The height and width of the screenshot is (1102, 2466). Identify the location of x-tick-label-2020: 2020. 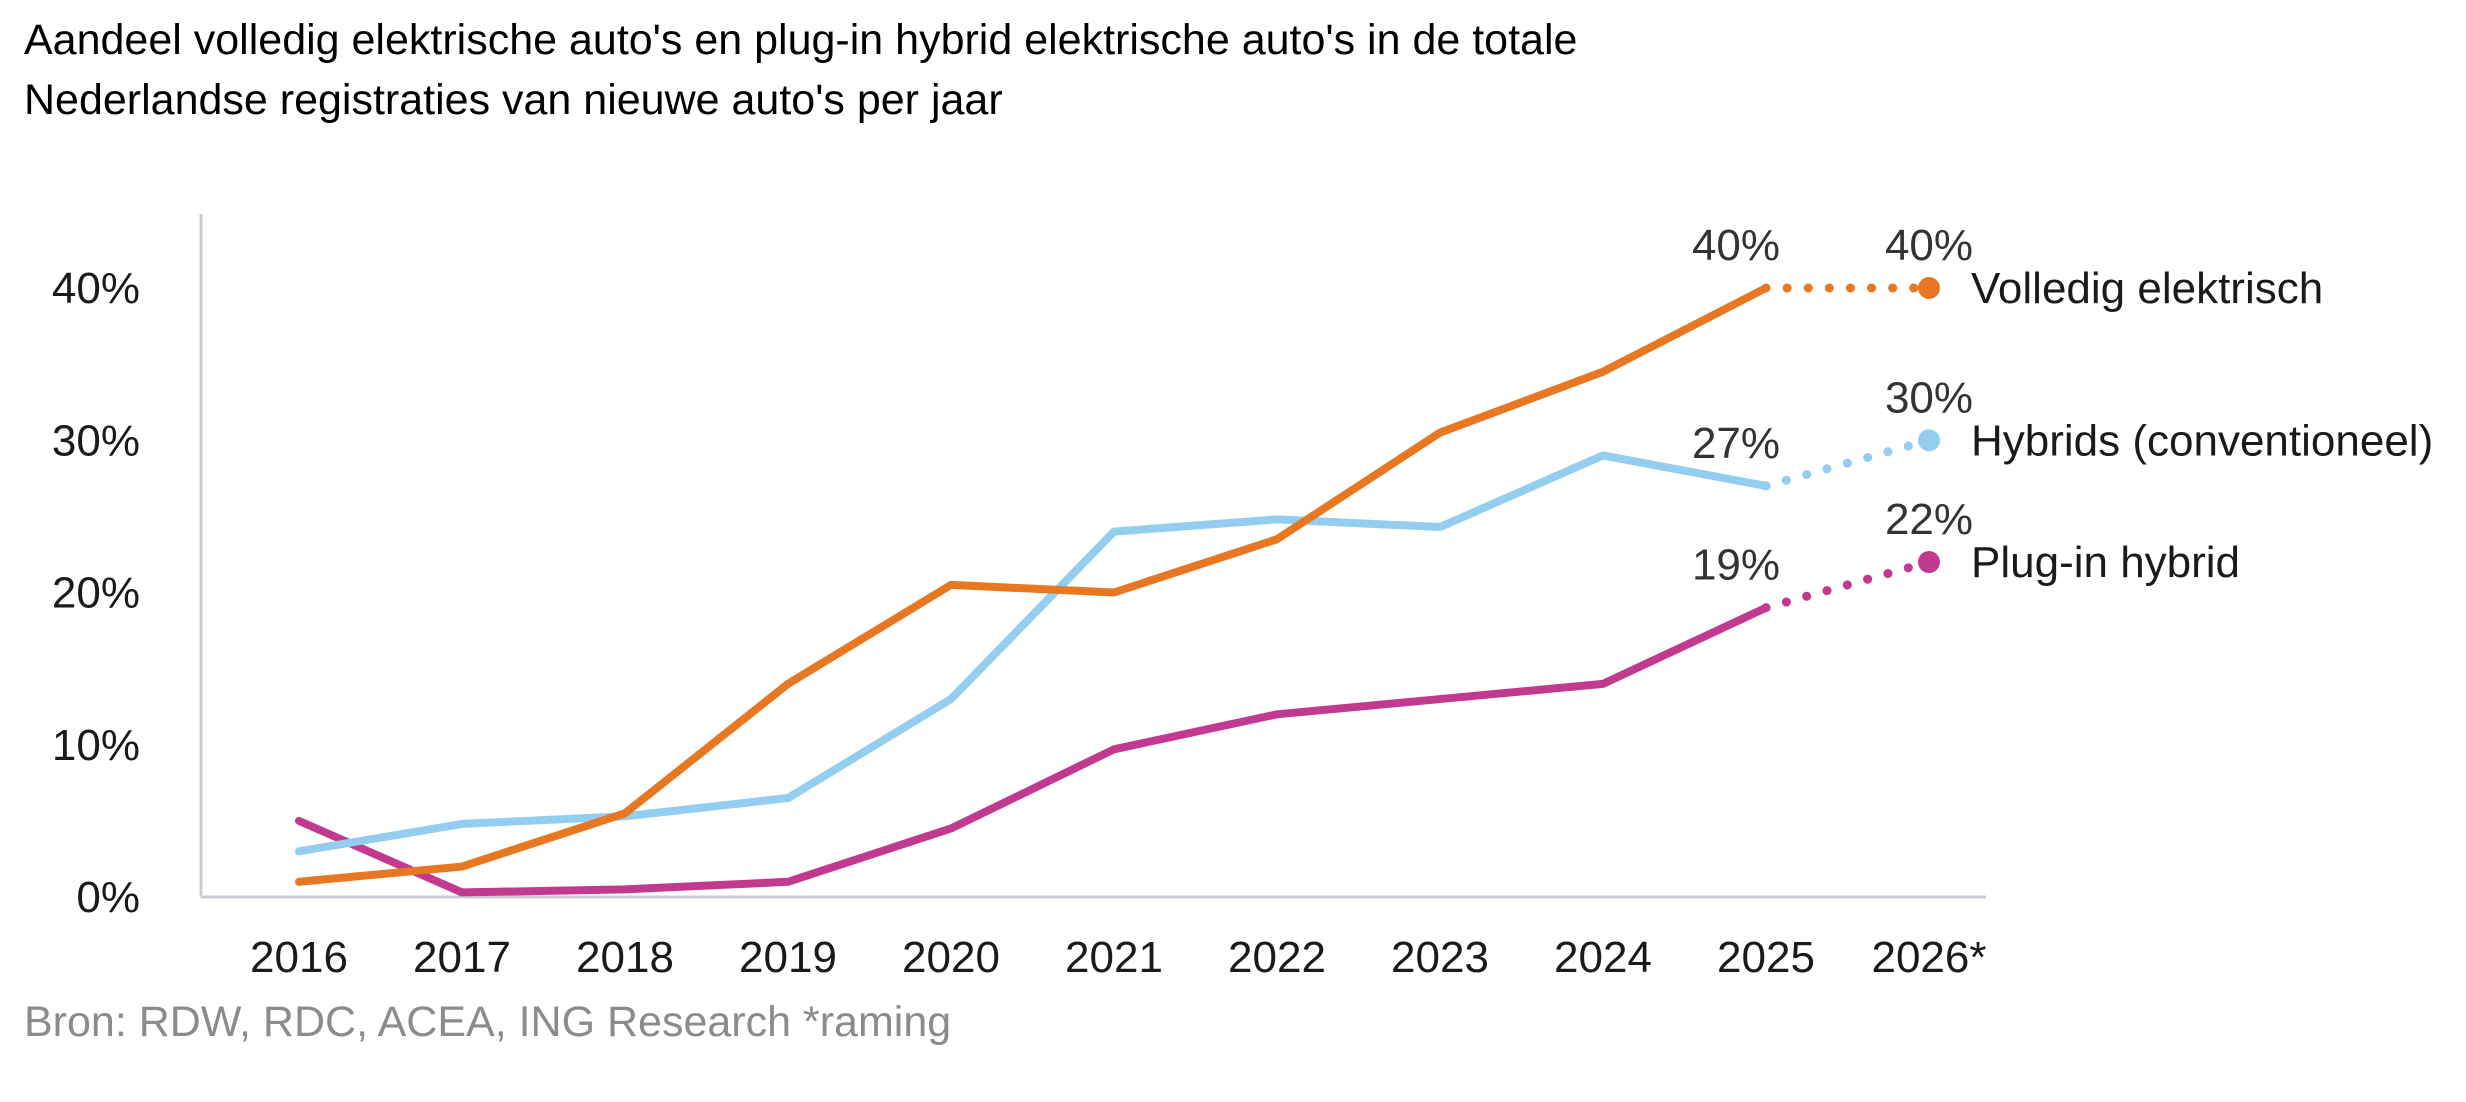
(951, 957).